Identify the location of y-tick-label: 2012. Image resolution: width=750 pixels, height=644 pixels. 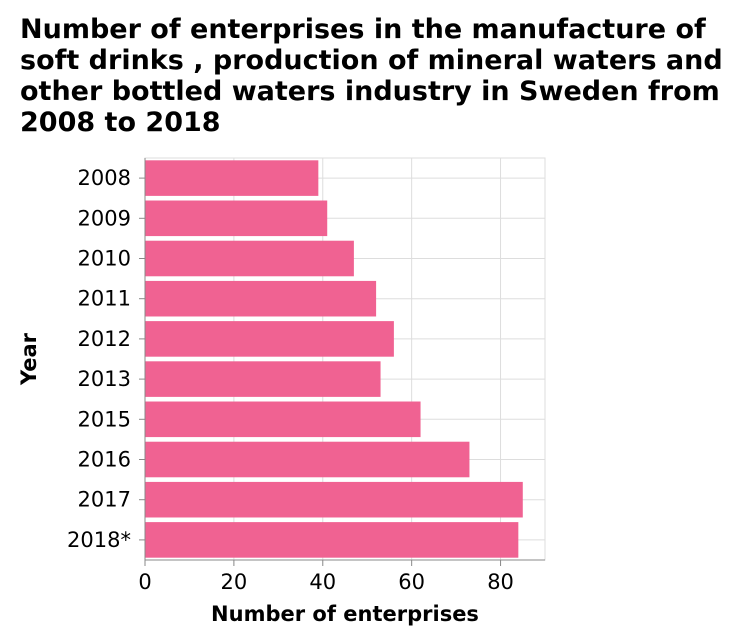
(104, 339).